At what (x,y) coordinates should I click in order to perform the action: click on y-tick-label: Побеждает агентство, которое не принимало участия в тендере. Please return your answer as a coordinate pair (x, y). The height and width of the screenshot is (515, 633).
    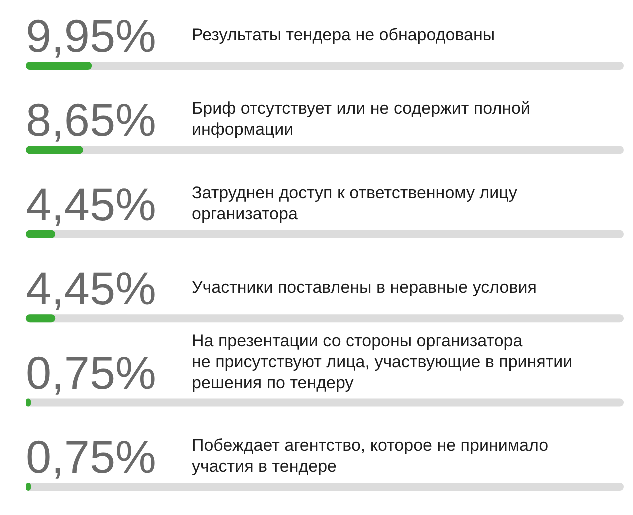
    Looking at the image, I should click on (370, 456).